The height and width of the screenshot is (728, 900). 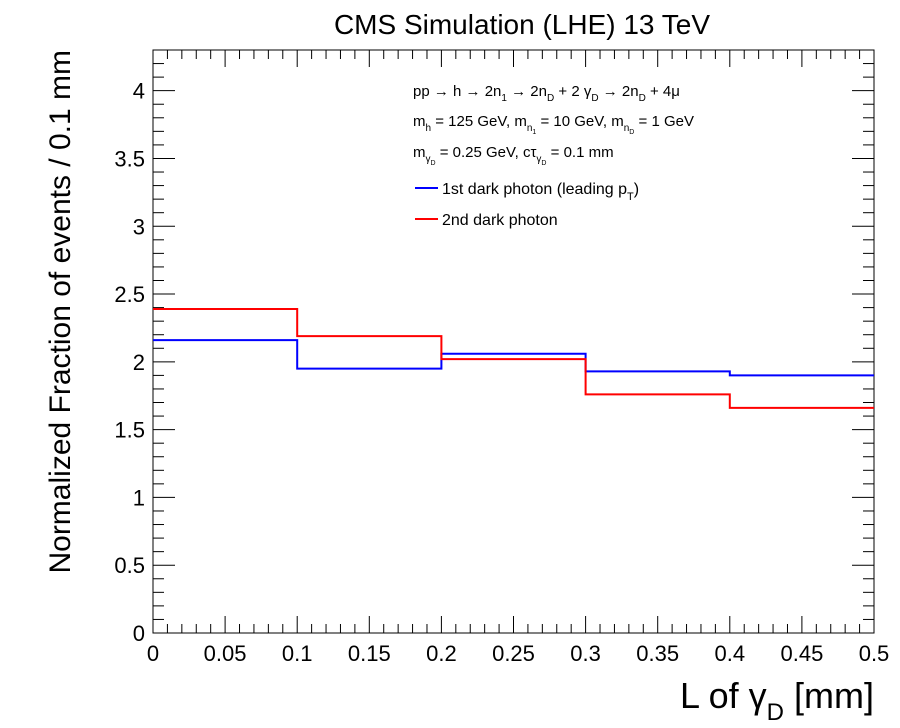 I want to click on x-tick-label: 0.05, so click(x=225, y=653).